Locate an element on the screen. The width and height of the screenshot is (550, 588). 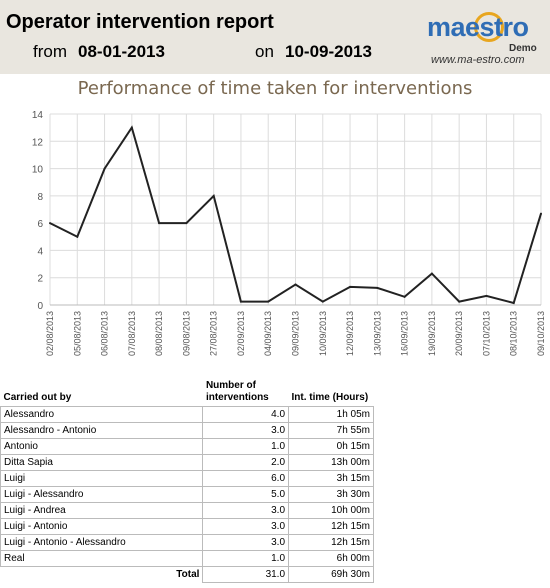
logo-circle-icon is located at coordinates (489, 27).